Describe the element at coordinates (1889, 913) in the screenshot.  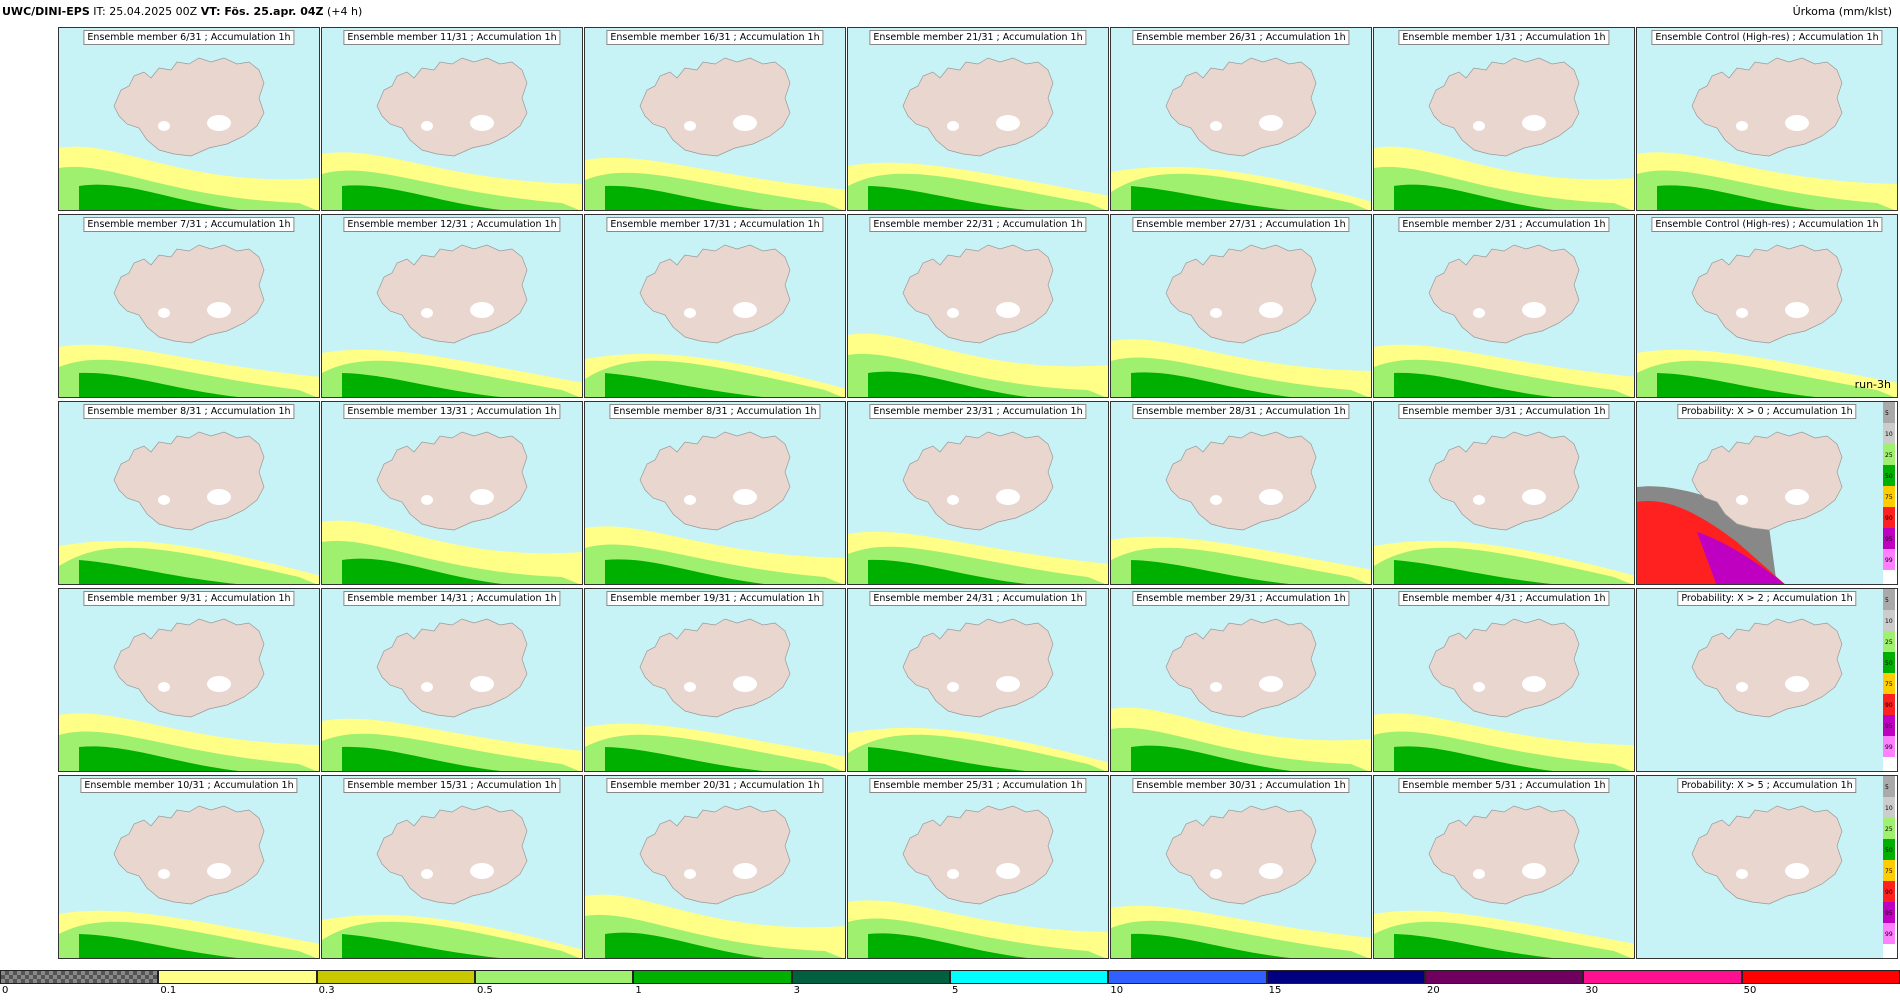
I see `prob-scale-label: 95` at that location.